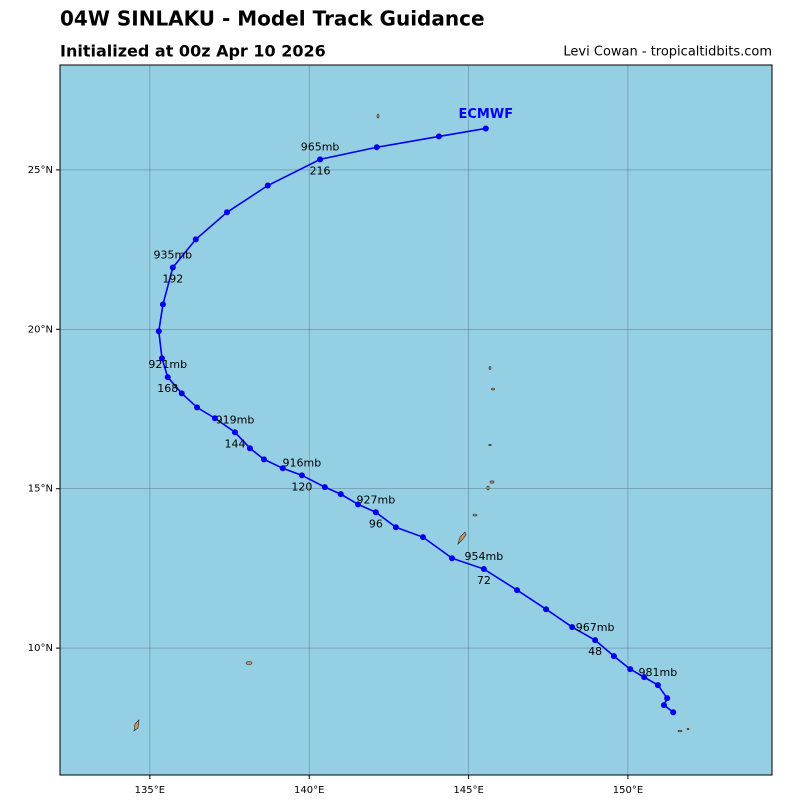 The width and height of the screenshot is (800, 800). Describe the element at coordinates (172, 254) in the screenshot. I see `pressure-label: 935mb` at that location.